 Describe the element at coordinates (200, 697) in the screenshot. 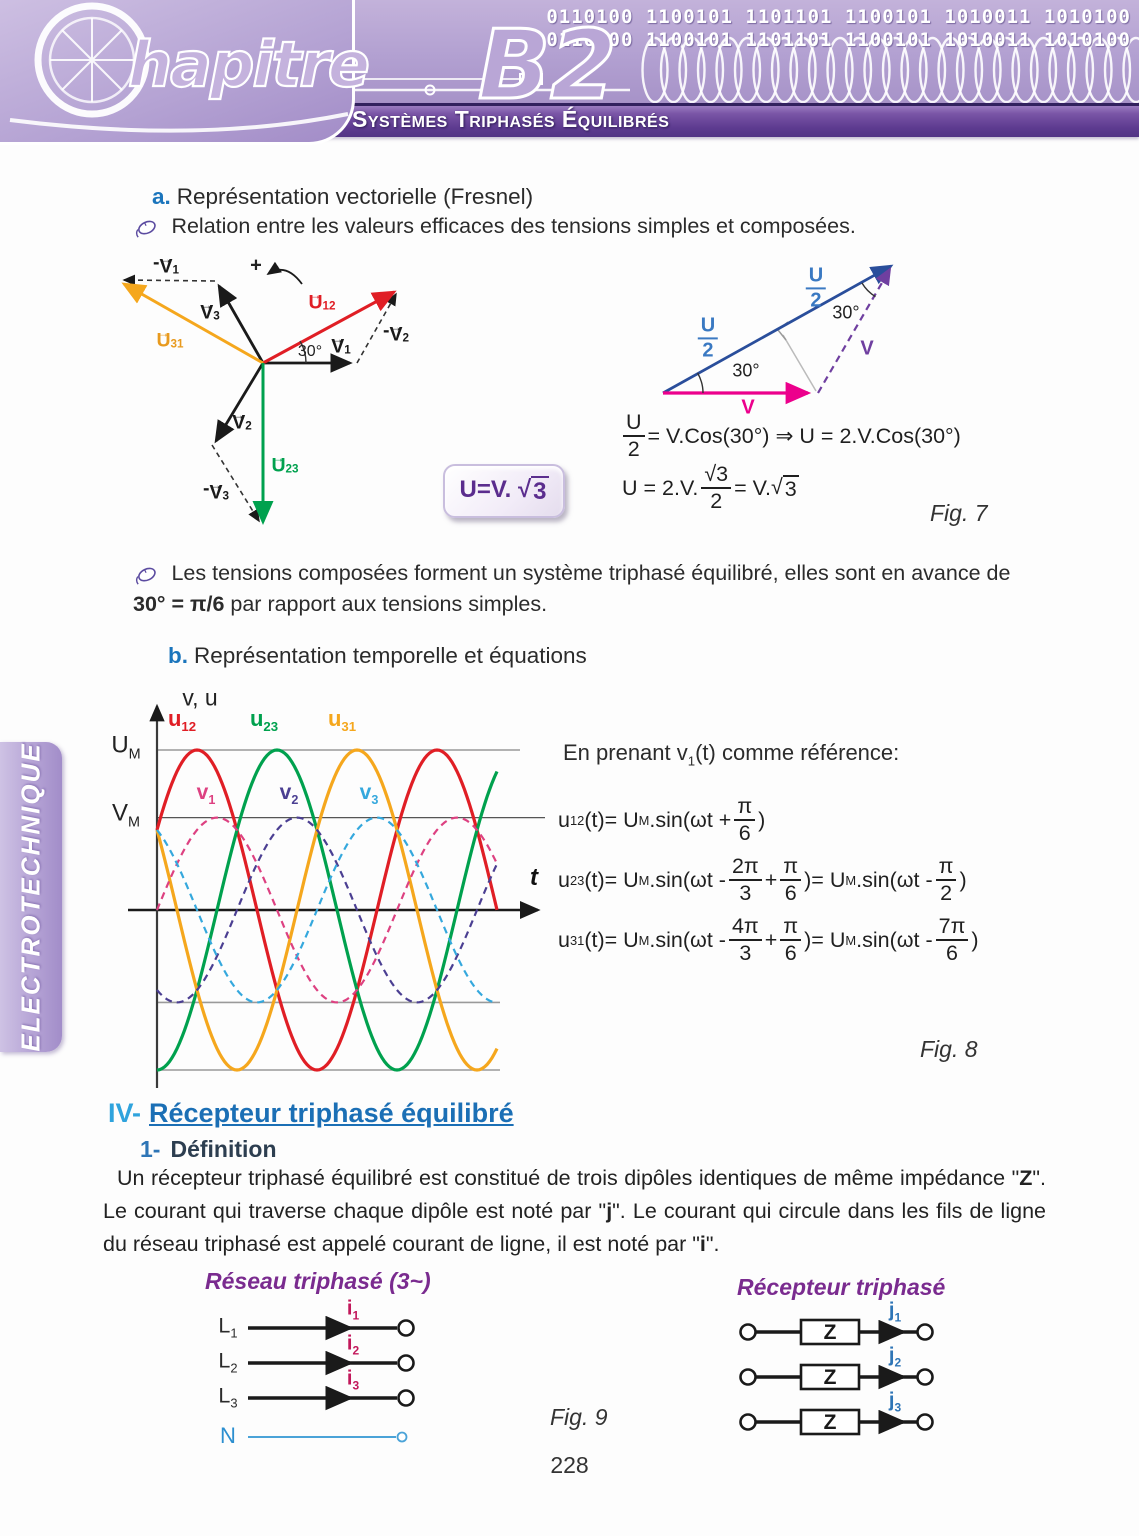

I see `yaxis-label: v, u` at that location.